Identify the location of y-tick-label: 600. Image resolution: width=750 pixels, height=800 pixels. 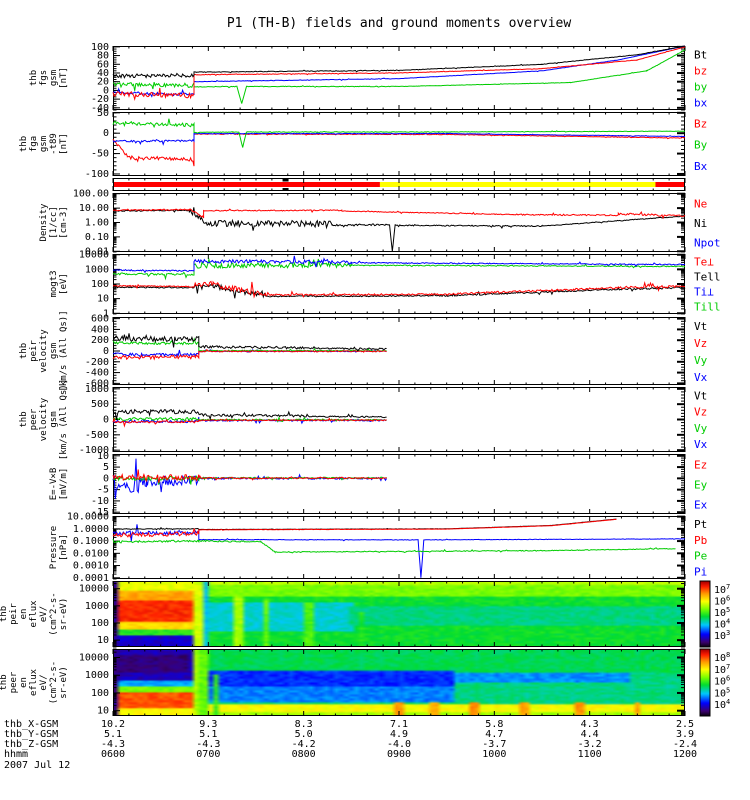
(100, 319).